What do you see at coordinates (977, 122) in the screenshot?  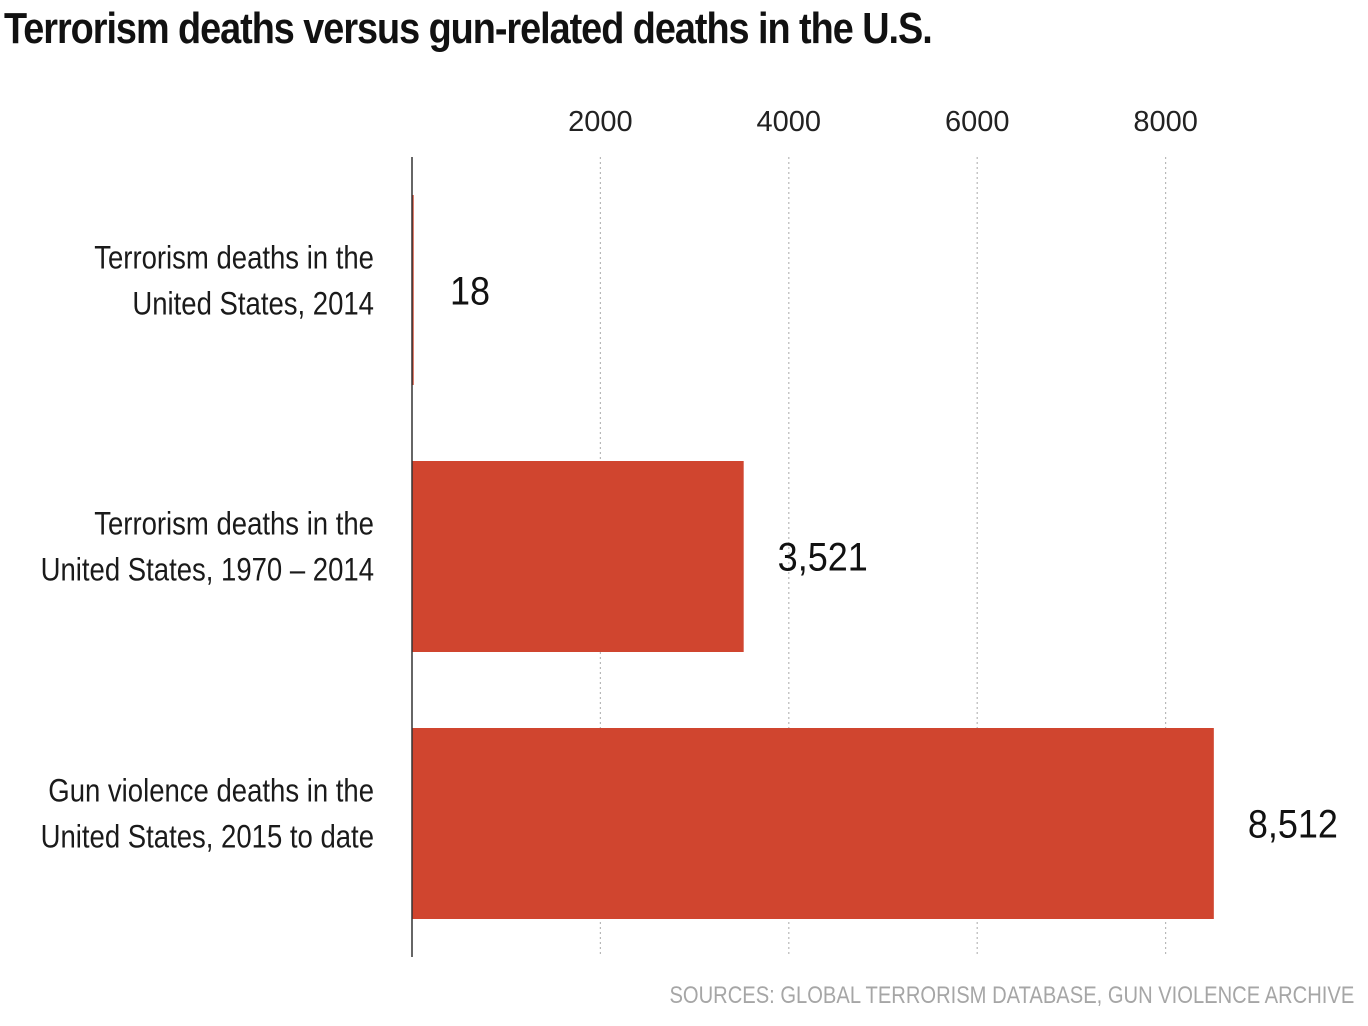 I see `tick-label-6000: 6000` at bounding box center [977, 122].